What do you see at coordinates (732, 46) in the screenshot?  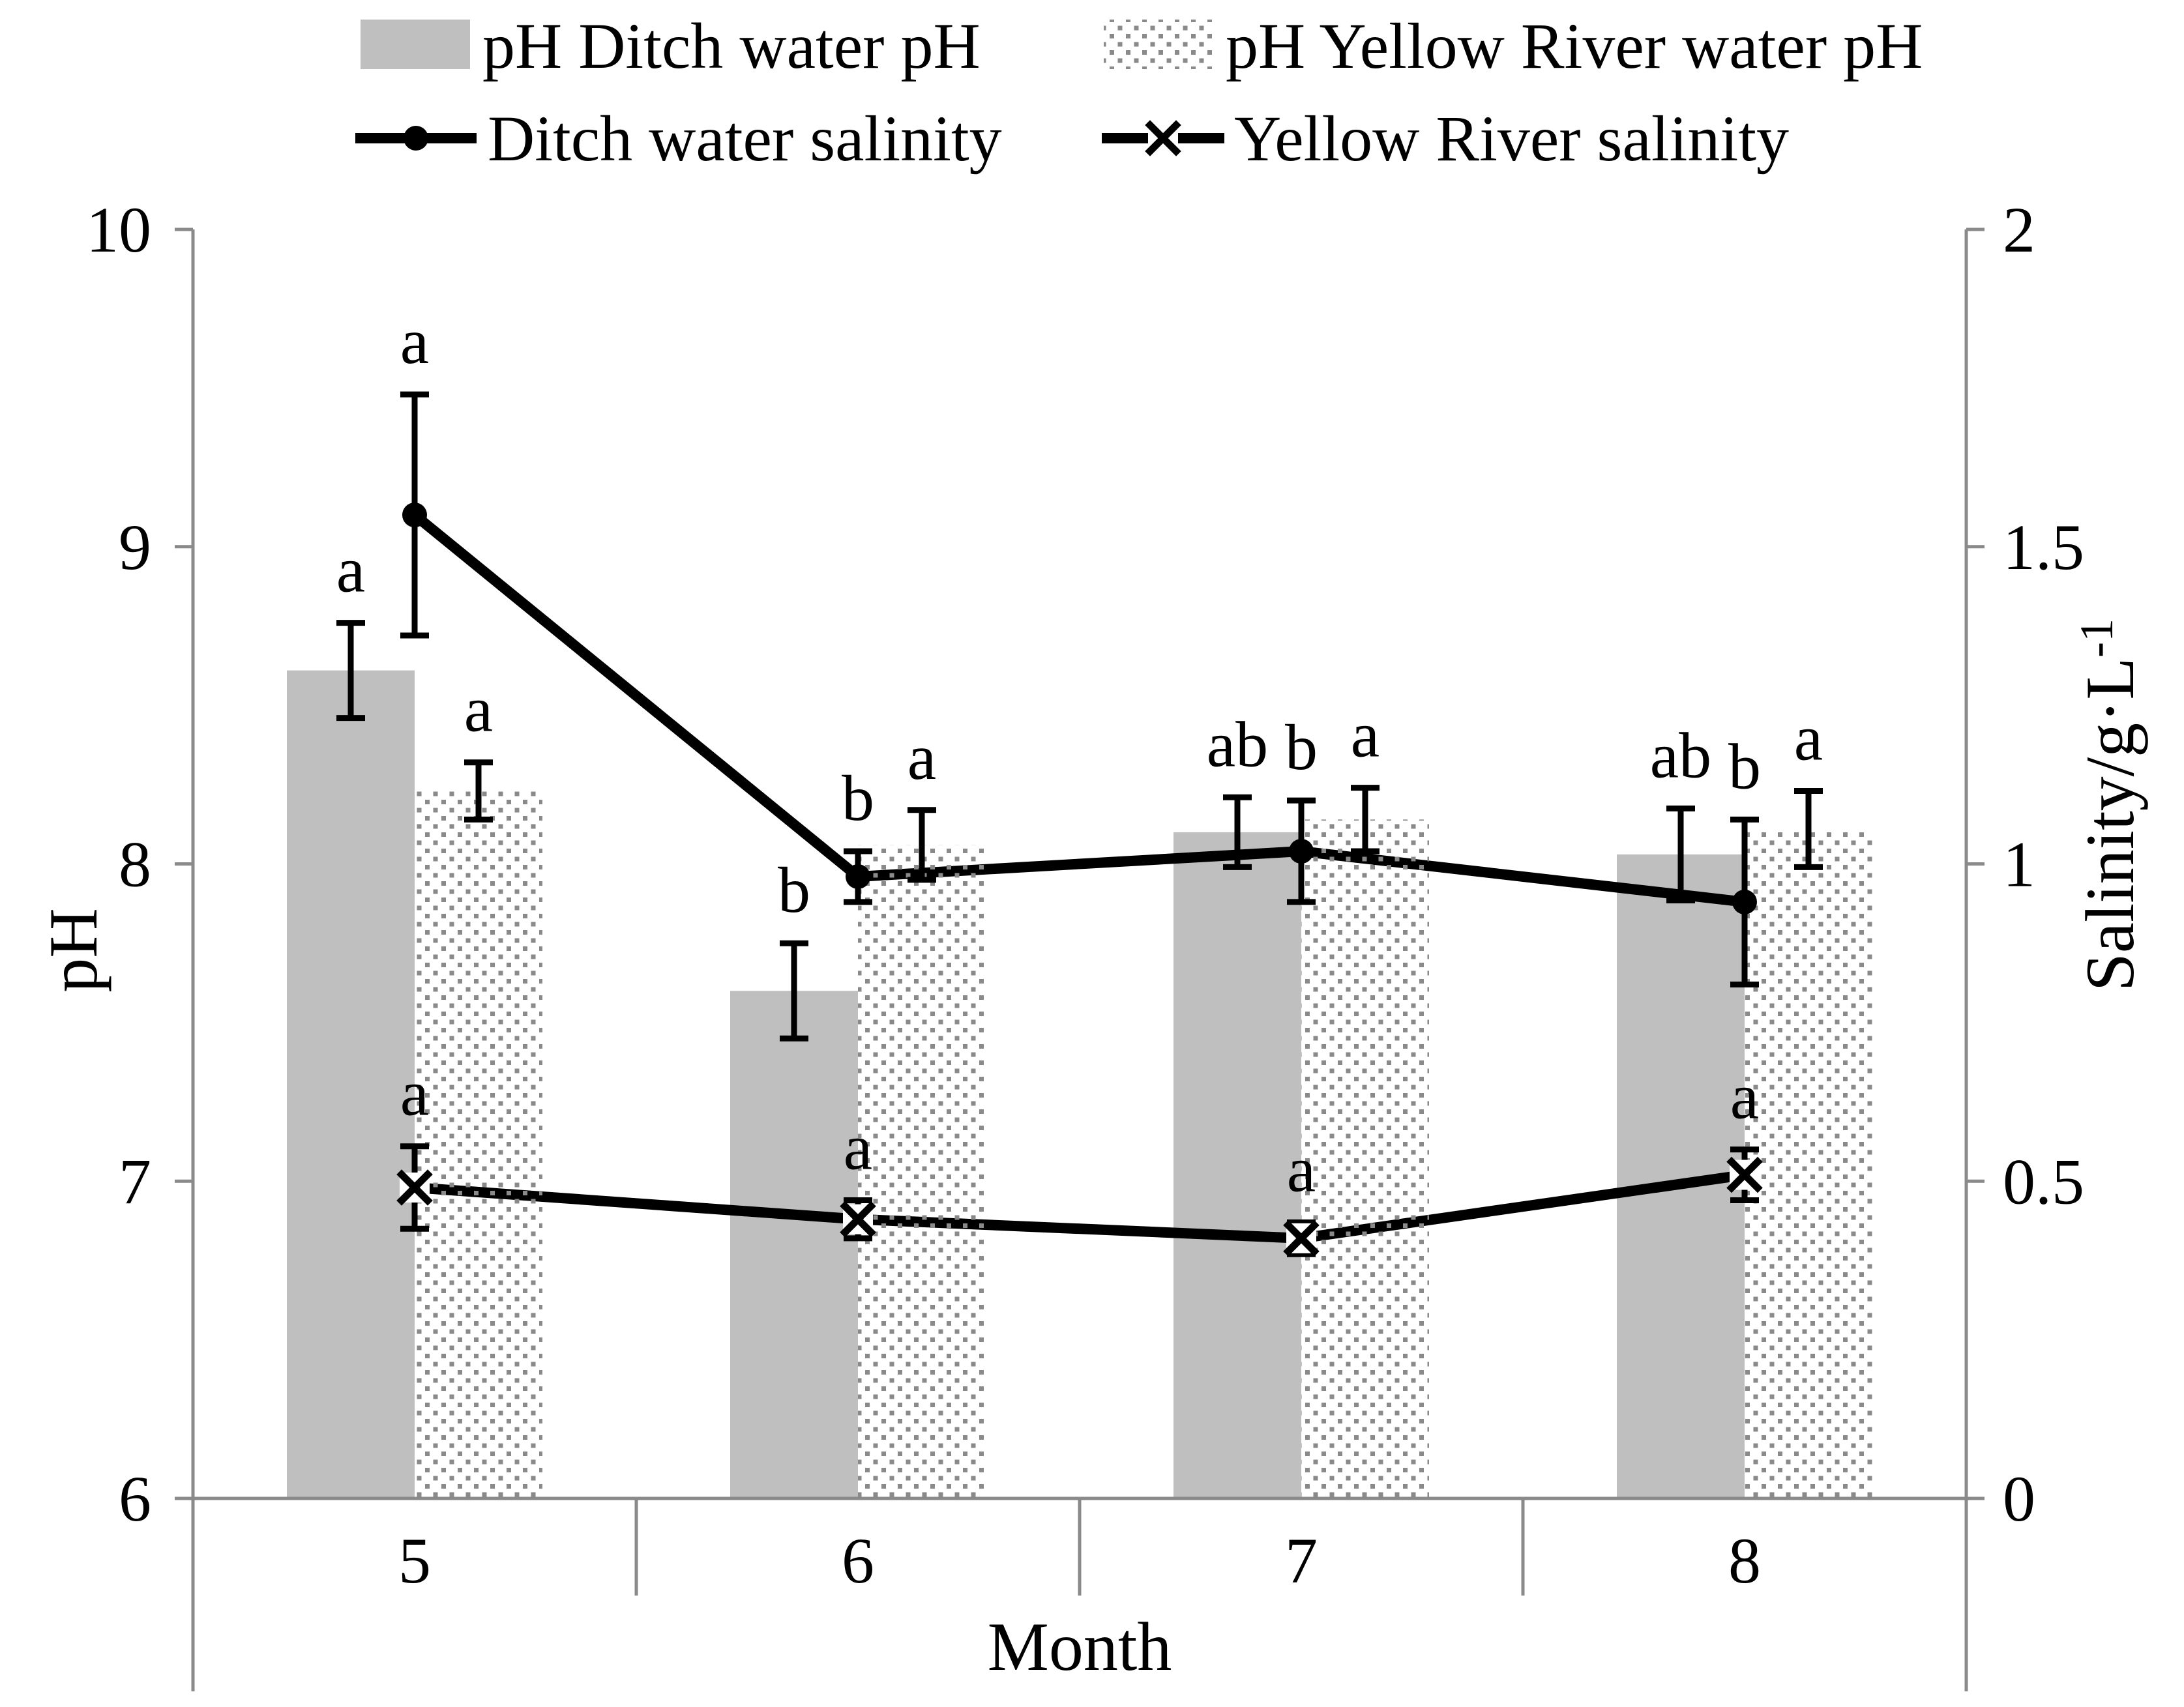 I see `legend-label-ditch-ph: pH Ditch water pH` at bounding box center [732, 46].